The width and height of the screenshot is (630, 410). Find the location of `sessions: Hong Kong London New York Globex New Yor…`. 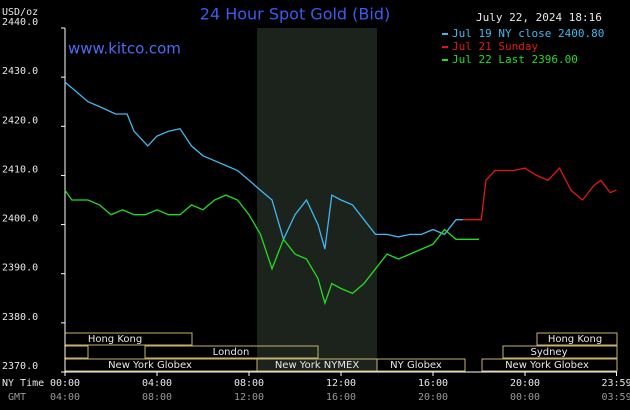

sessions: Hong Kong London New York Globex New Yor… is located at coordinates (341, 352).